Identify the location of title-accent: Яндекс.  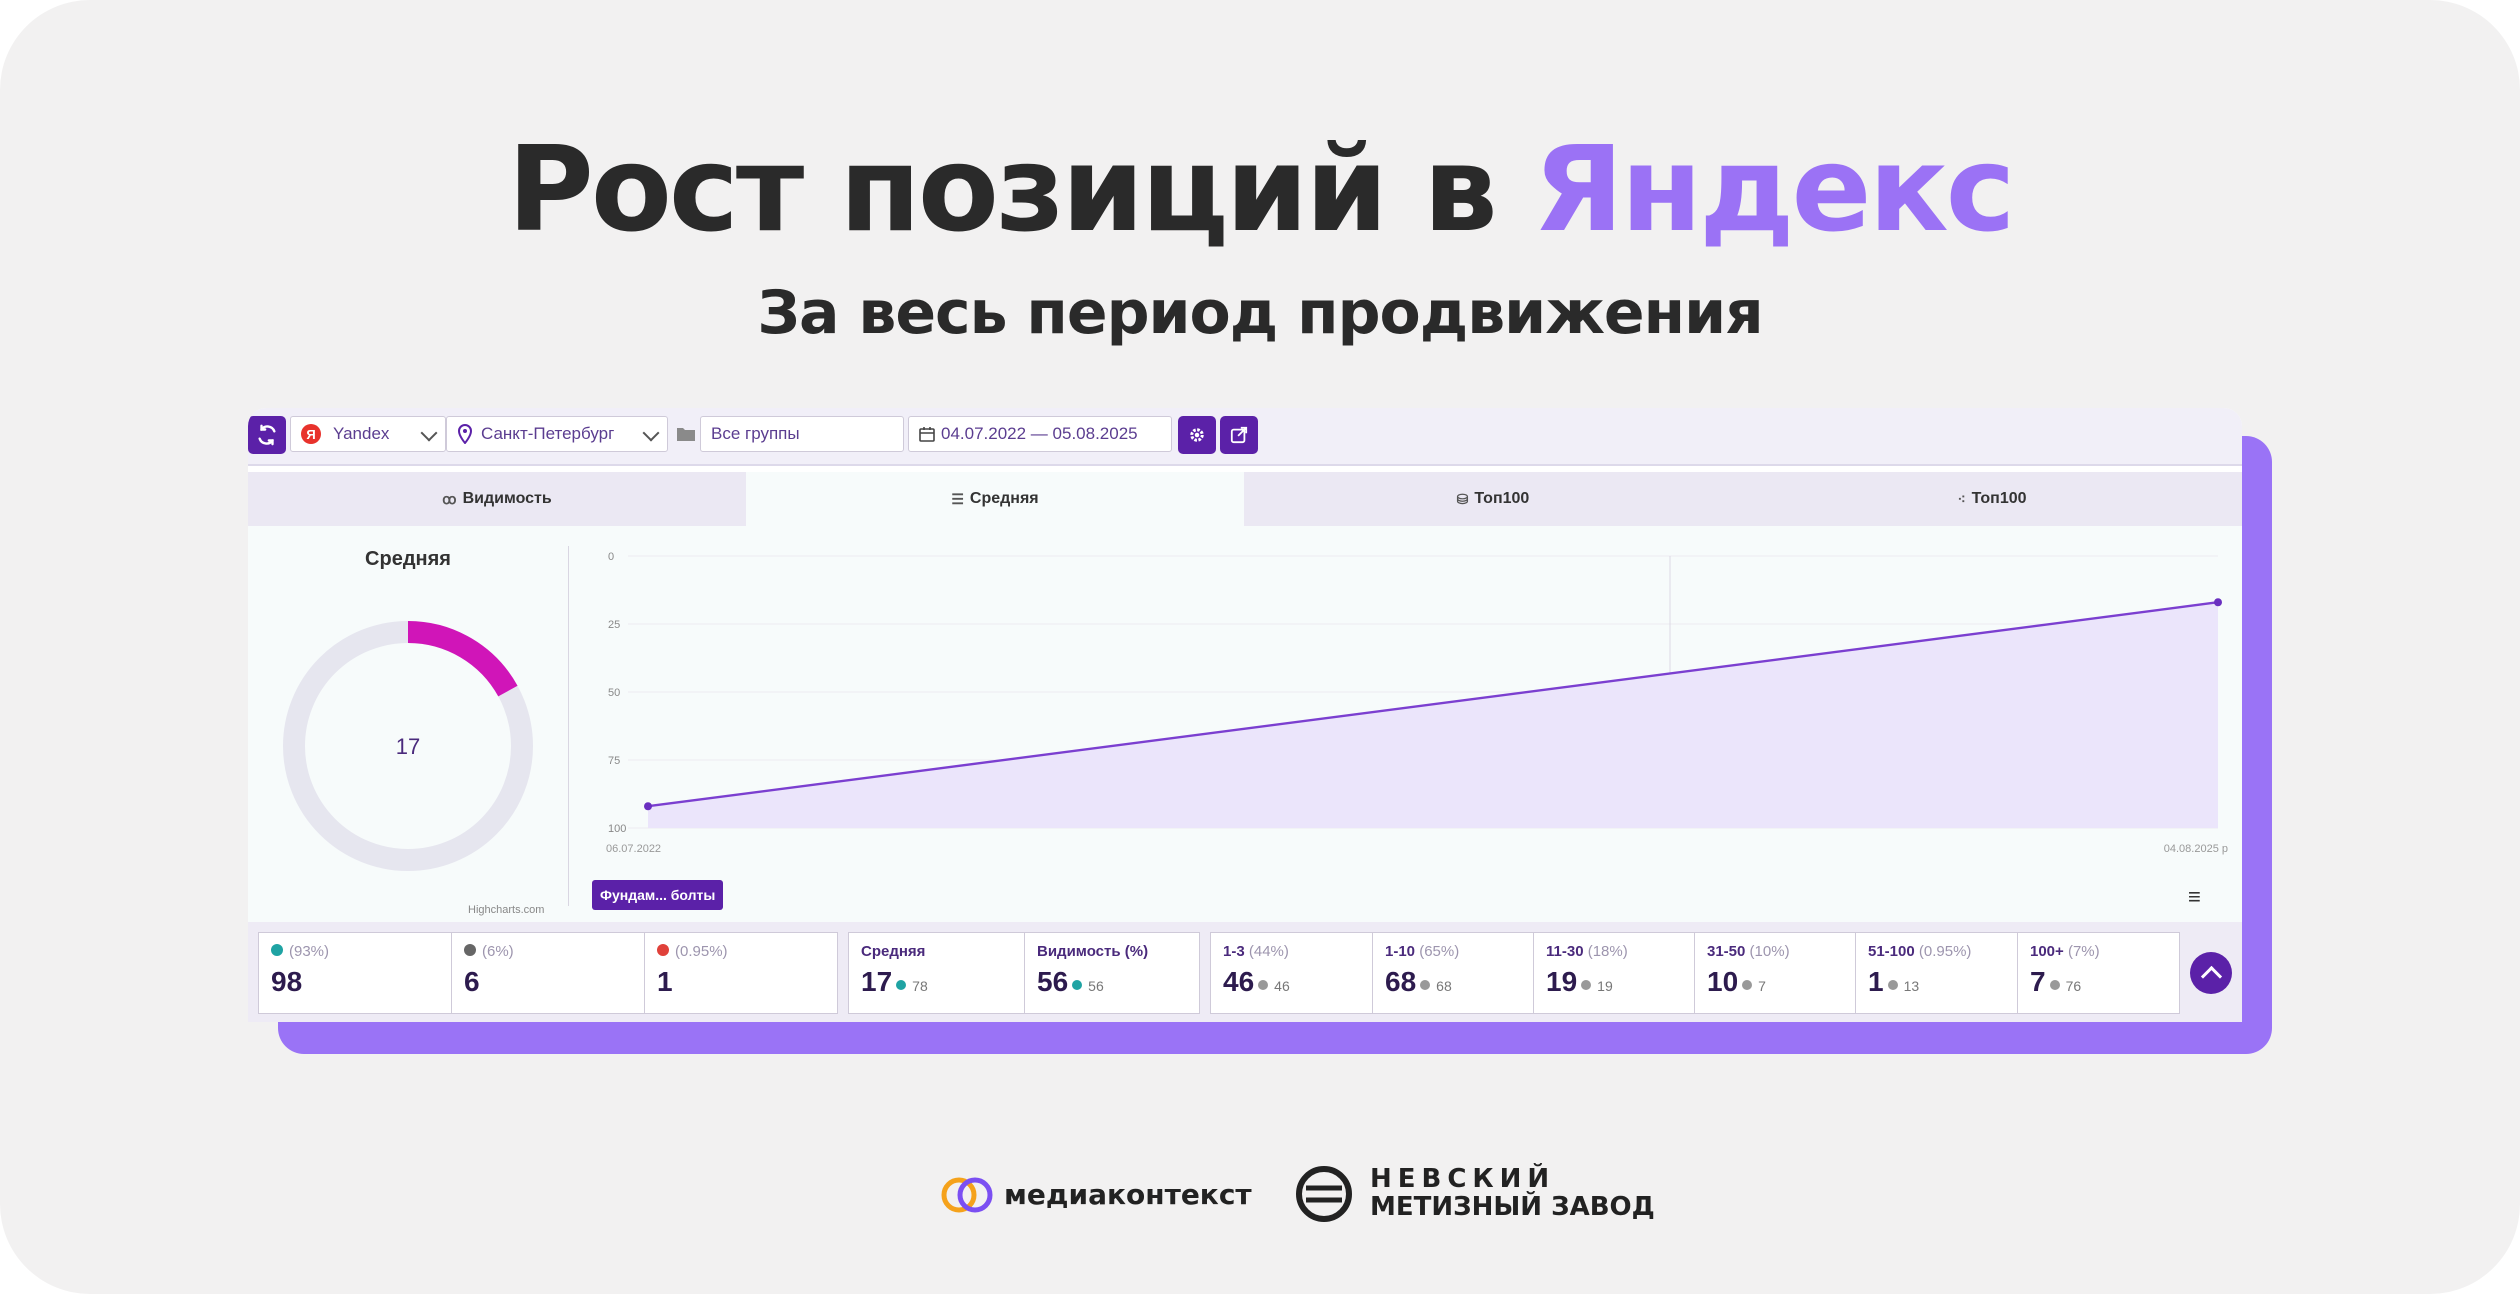
(1774, 189).